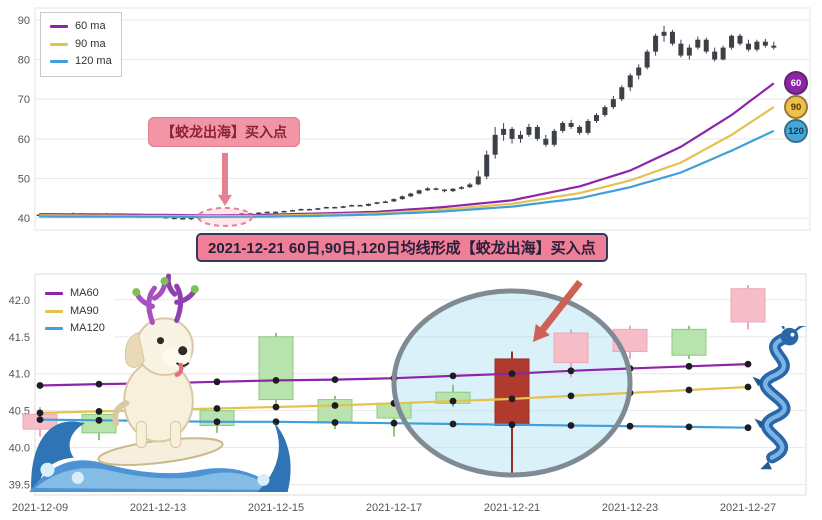  What do you see at coordinates (87, 328) in the screenshot?
I see `legend-label: MA120` at bounding box center [87, 328].